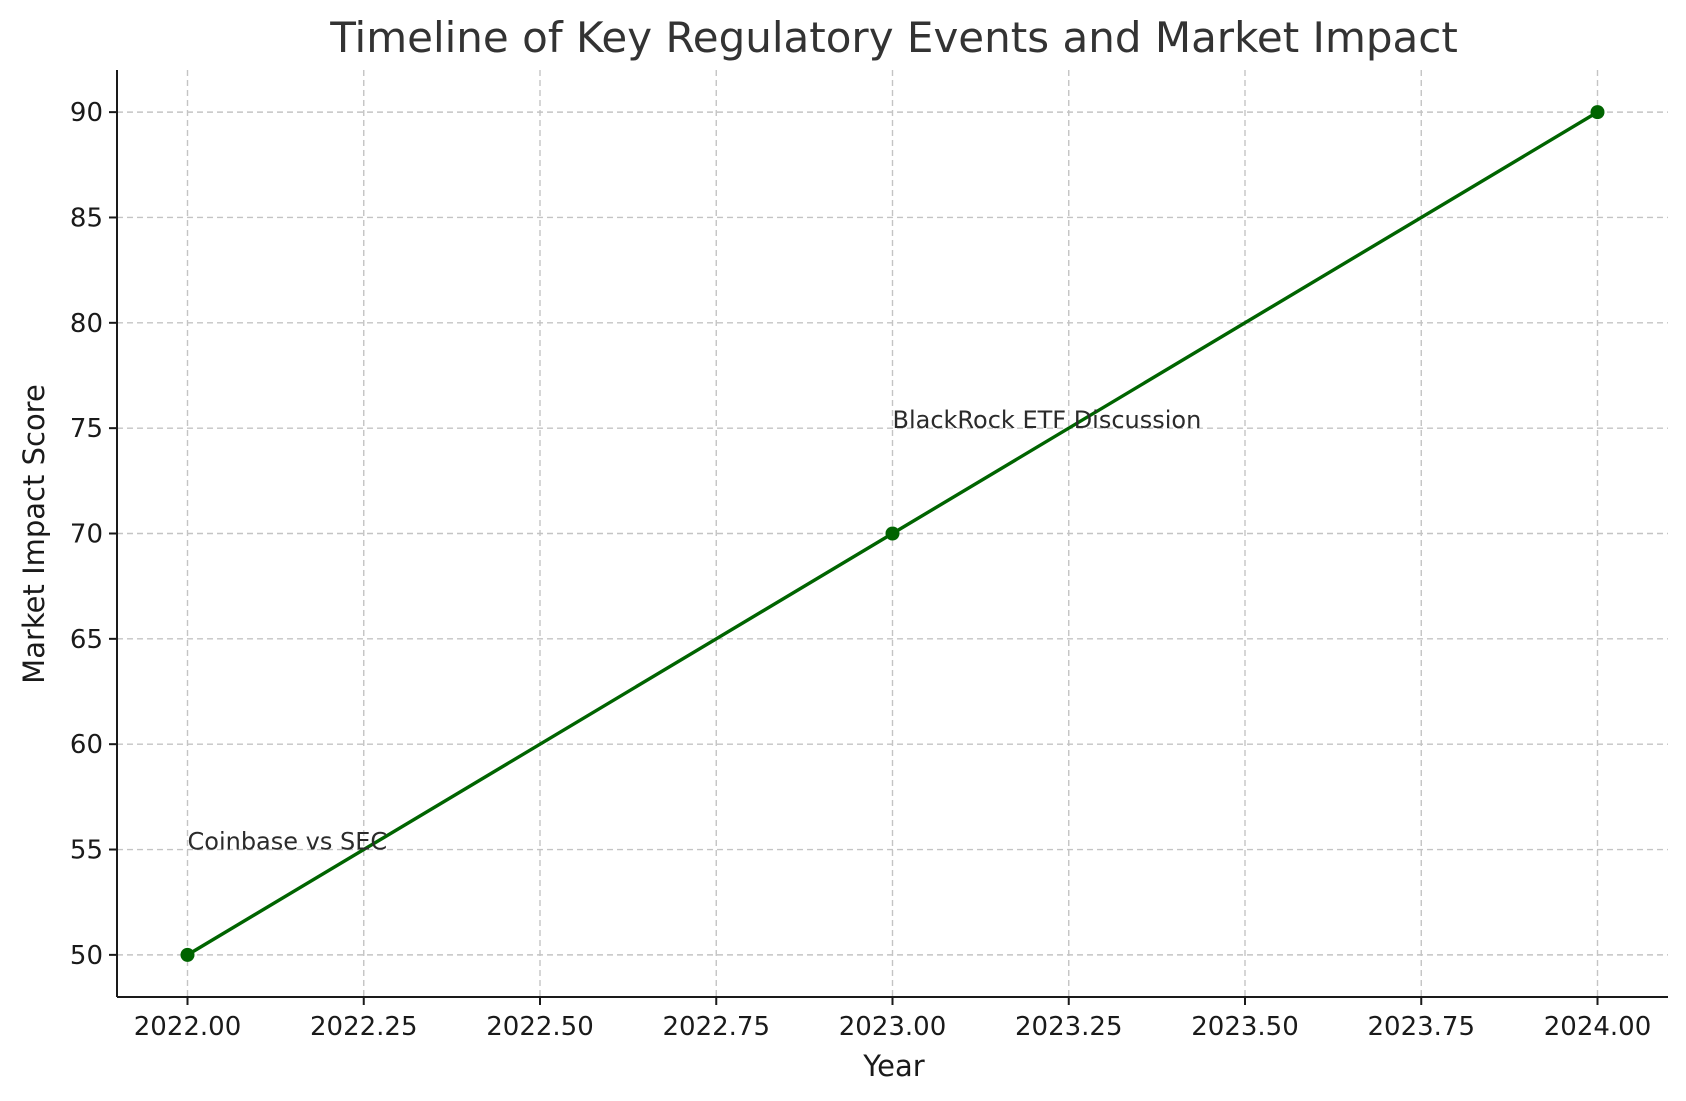 Image resolution: width=1686 pixels, height=1101 pixels. What do you see at coordinates (86, 429) in the screenshot?
I see `y-tick-label-5: 75` at bounding box center [86, 429].